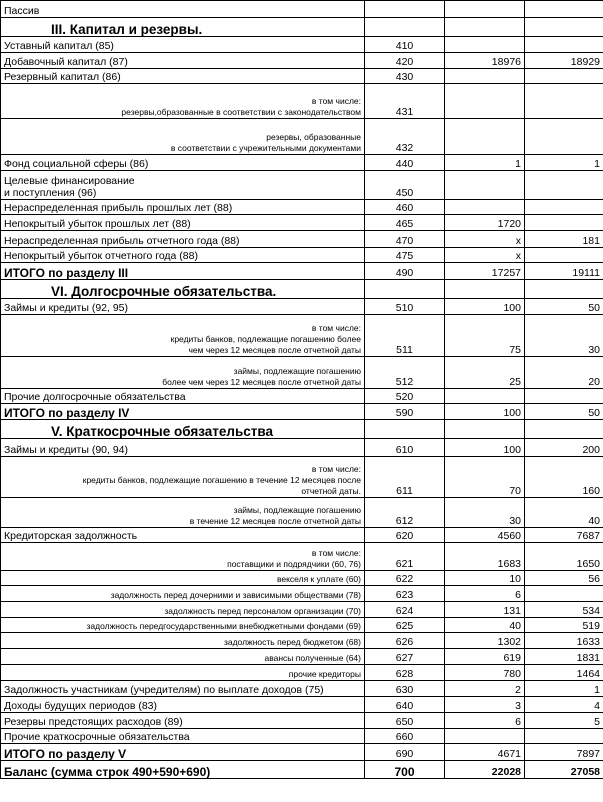 This screenshot has height=802, width=603. What do you see at coordinates (404, 477) in the screenshot?
I see `row-code: 611` at bounding box center [404, 477].